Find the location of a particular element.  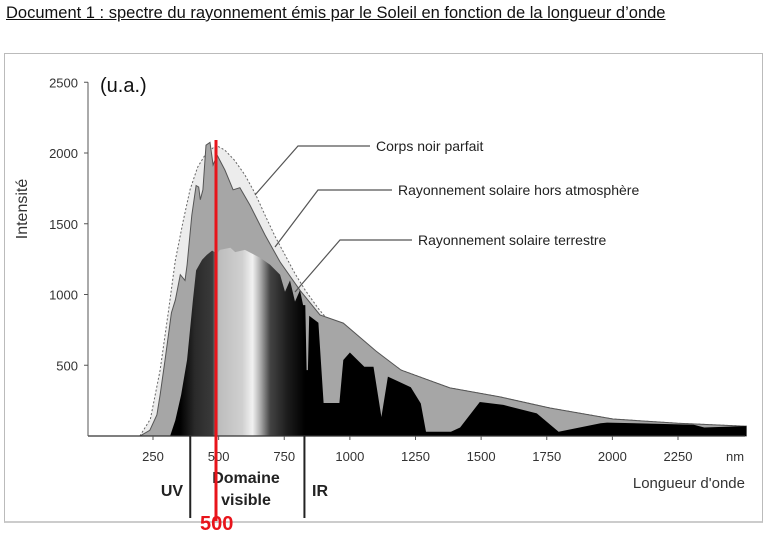

series-label: Corps noir parfait is located at coordinates (429, 146).